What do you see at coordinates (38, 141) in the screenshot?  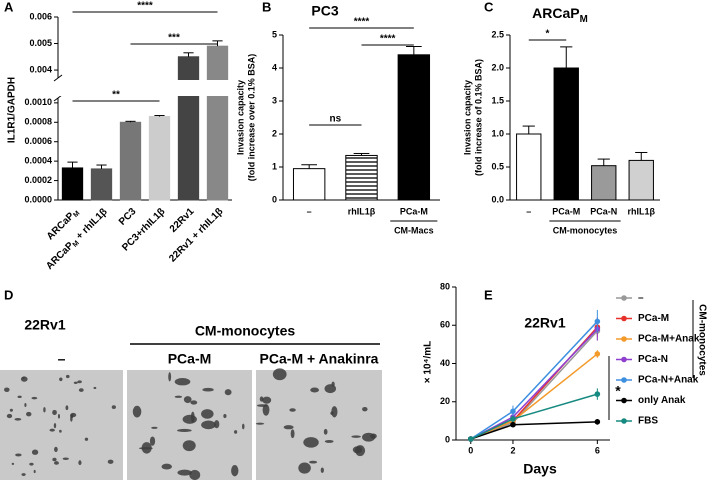 I see `y-tick-label: 0.0006` at bounding box center [38, 141].